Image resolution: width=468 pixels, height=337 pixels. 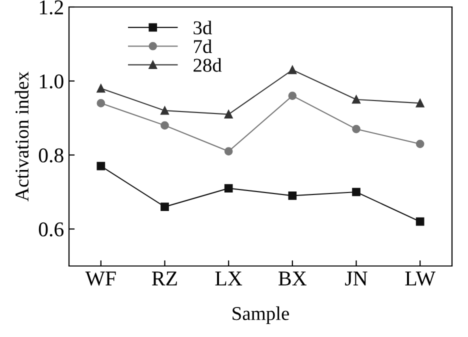 I want to click on y-tick-label: 1.0, so click(x=52, y=81).